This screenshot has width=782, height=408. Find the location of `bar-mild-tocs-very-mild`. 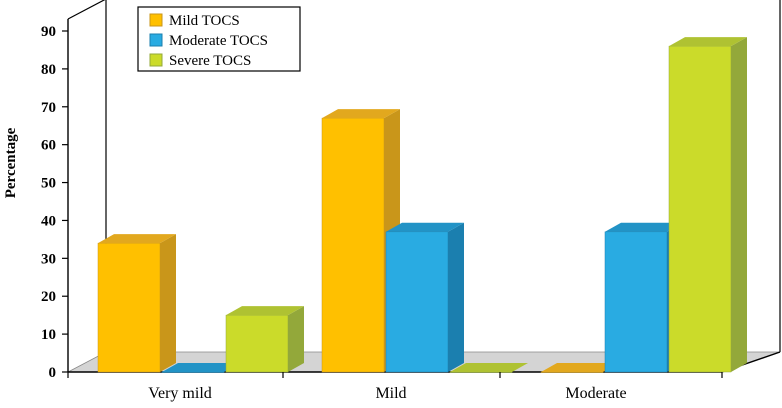

bar-mild-tocs-very-mild is located at coordinates (136, 303).